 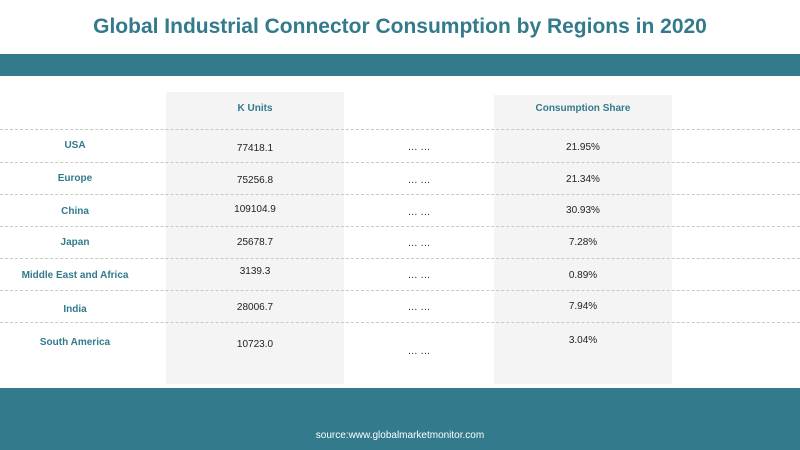 I want to click on region-label: China, so click(x=75, y=211).